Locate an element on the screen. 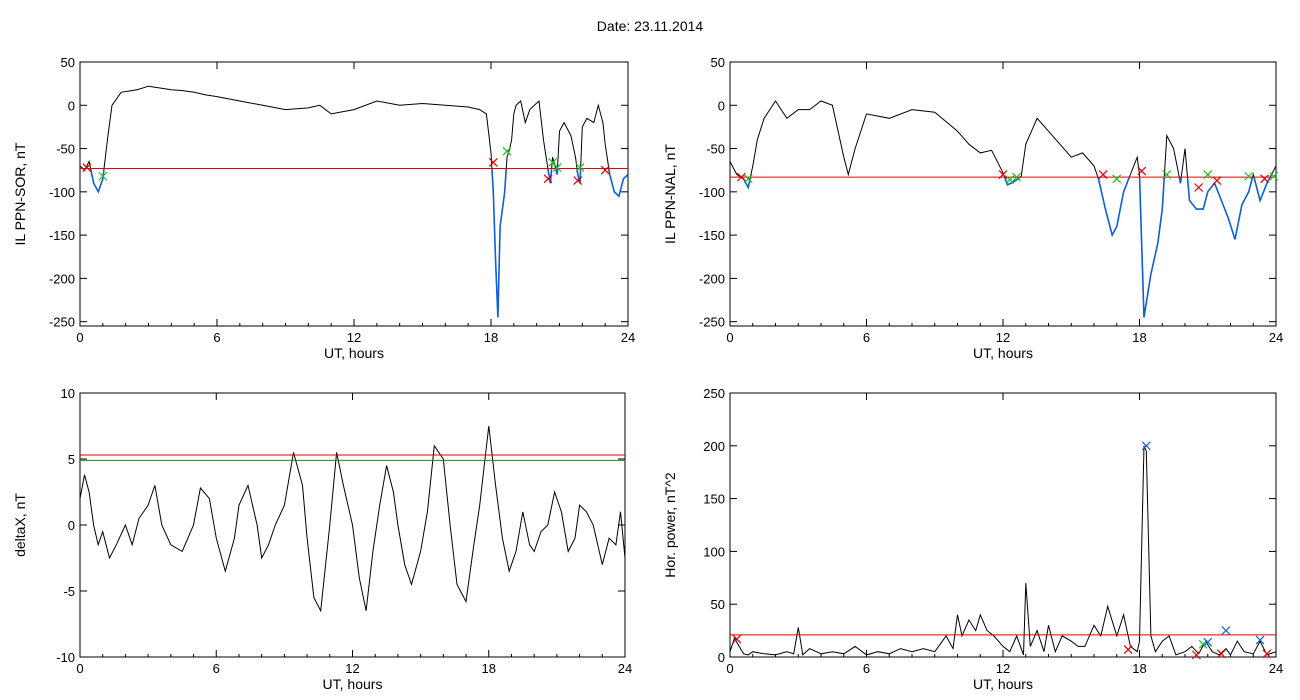 This screenshot has height=700, width=1300. y-axis-label: IL PPN-SOR, nT is located at coordinates (20, 193).